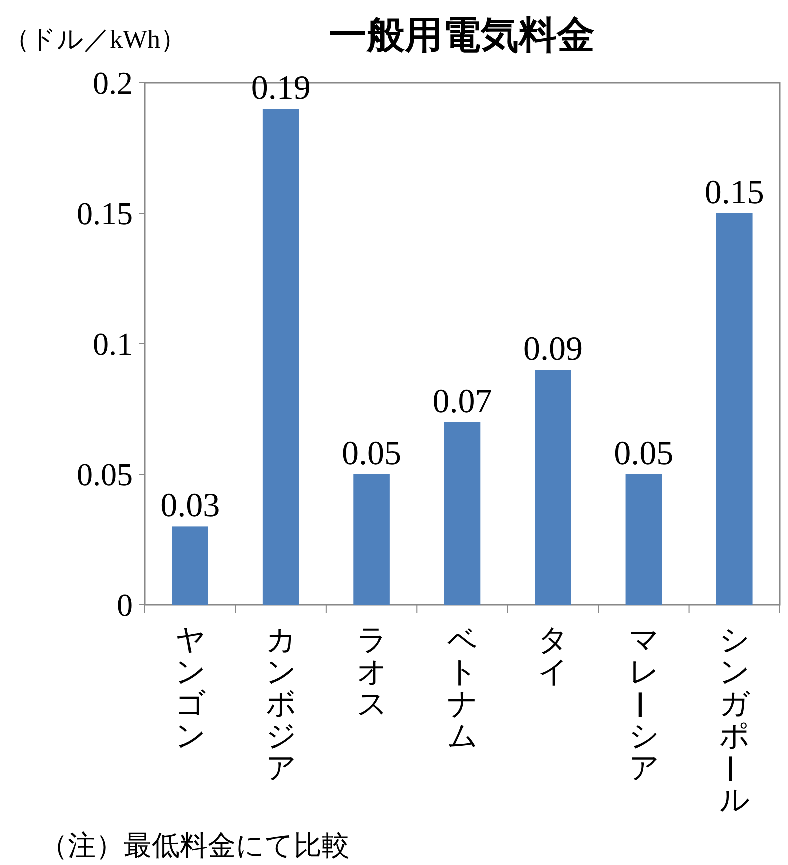  What do you see at coordinates (113, 83) in the screenshot?
I see `ytick: 0.2` at bounding box center [113, 83].